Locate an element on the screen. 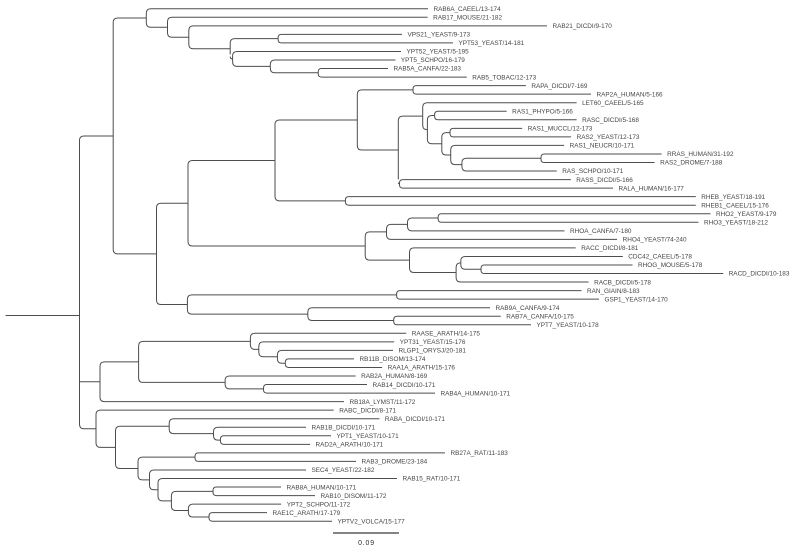 This screenshot has height=548, width=800. svg-text: RAB15_RAT/10-171 is located at coordinates (432, 479).